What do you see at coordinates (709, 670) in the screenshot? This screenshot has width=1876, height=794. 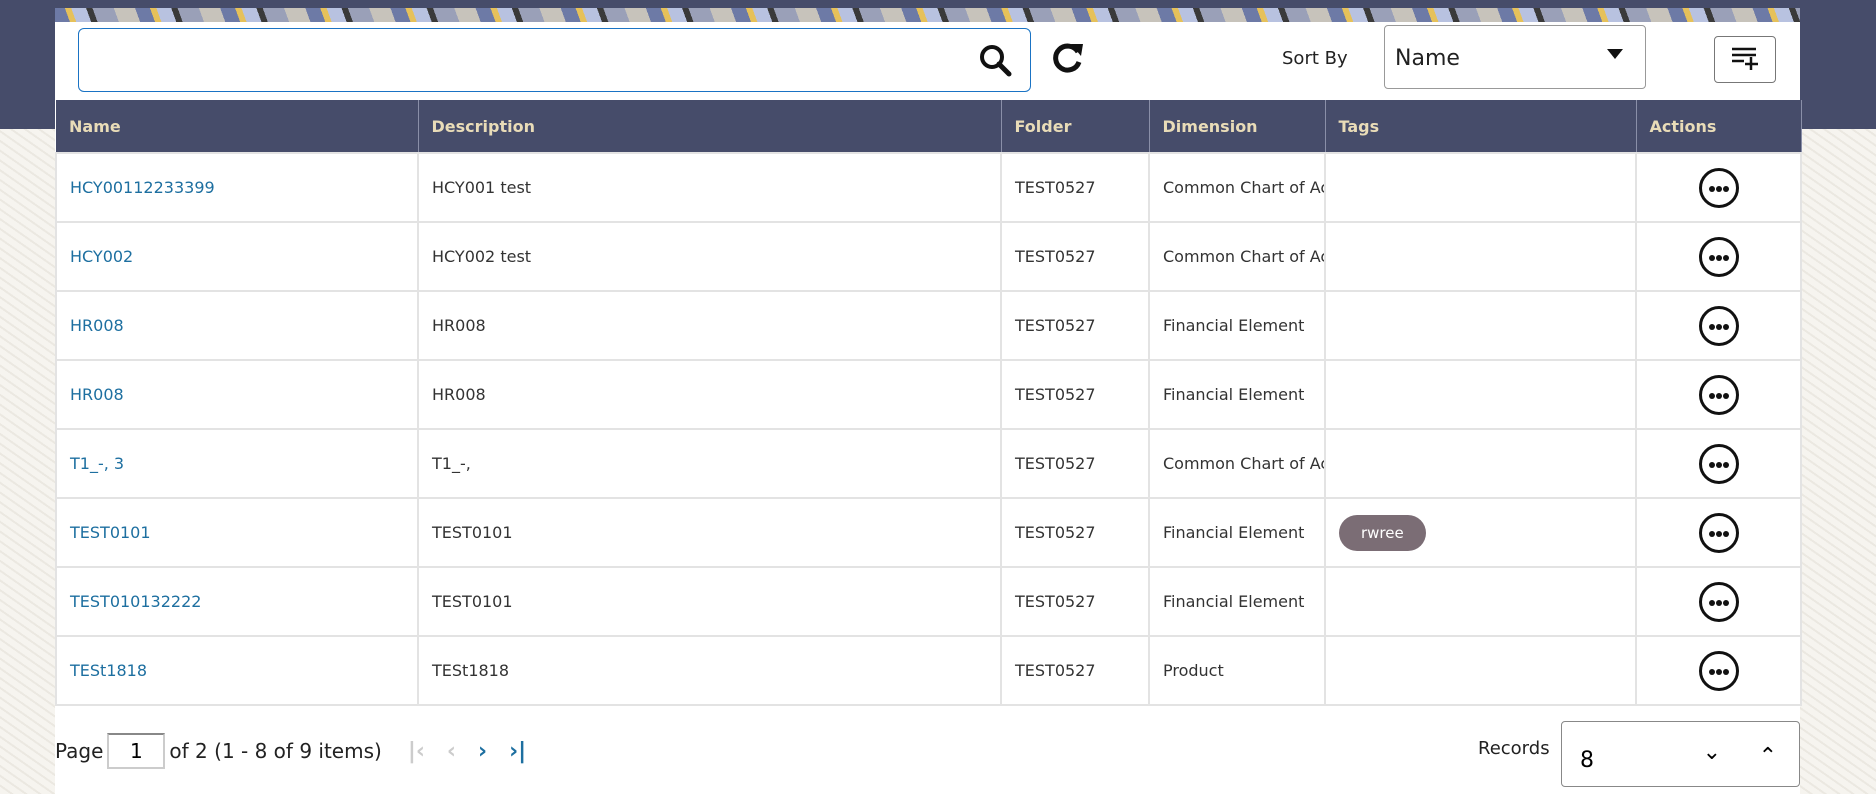 I see `row-description: TESt1818` at bounding box center [709, 670].